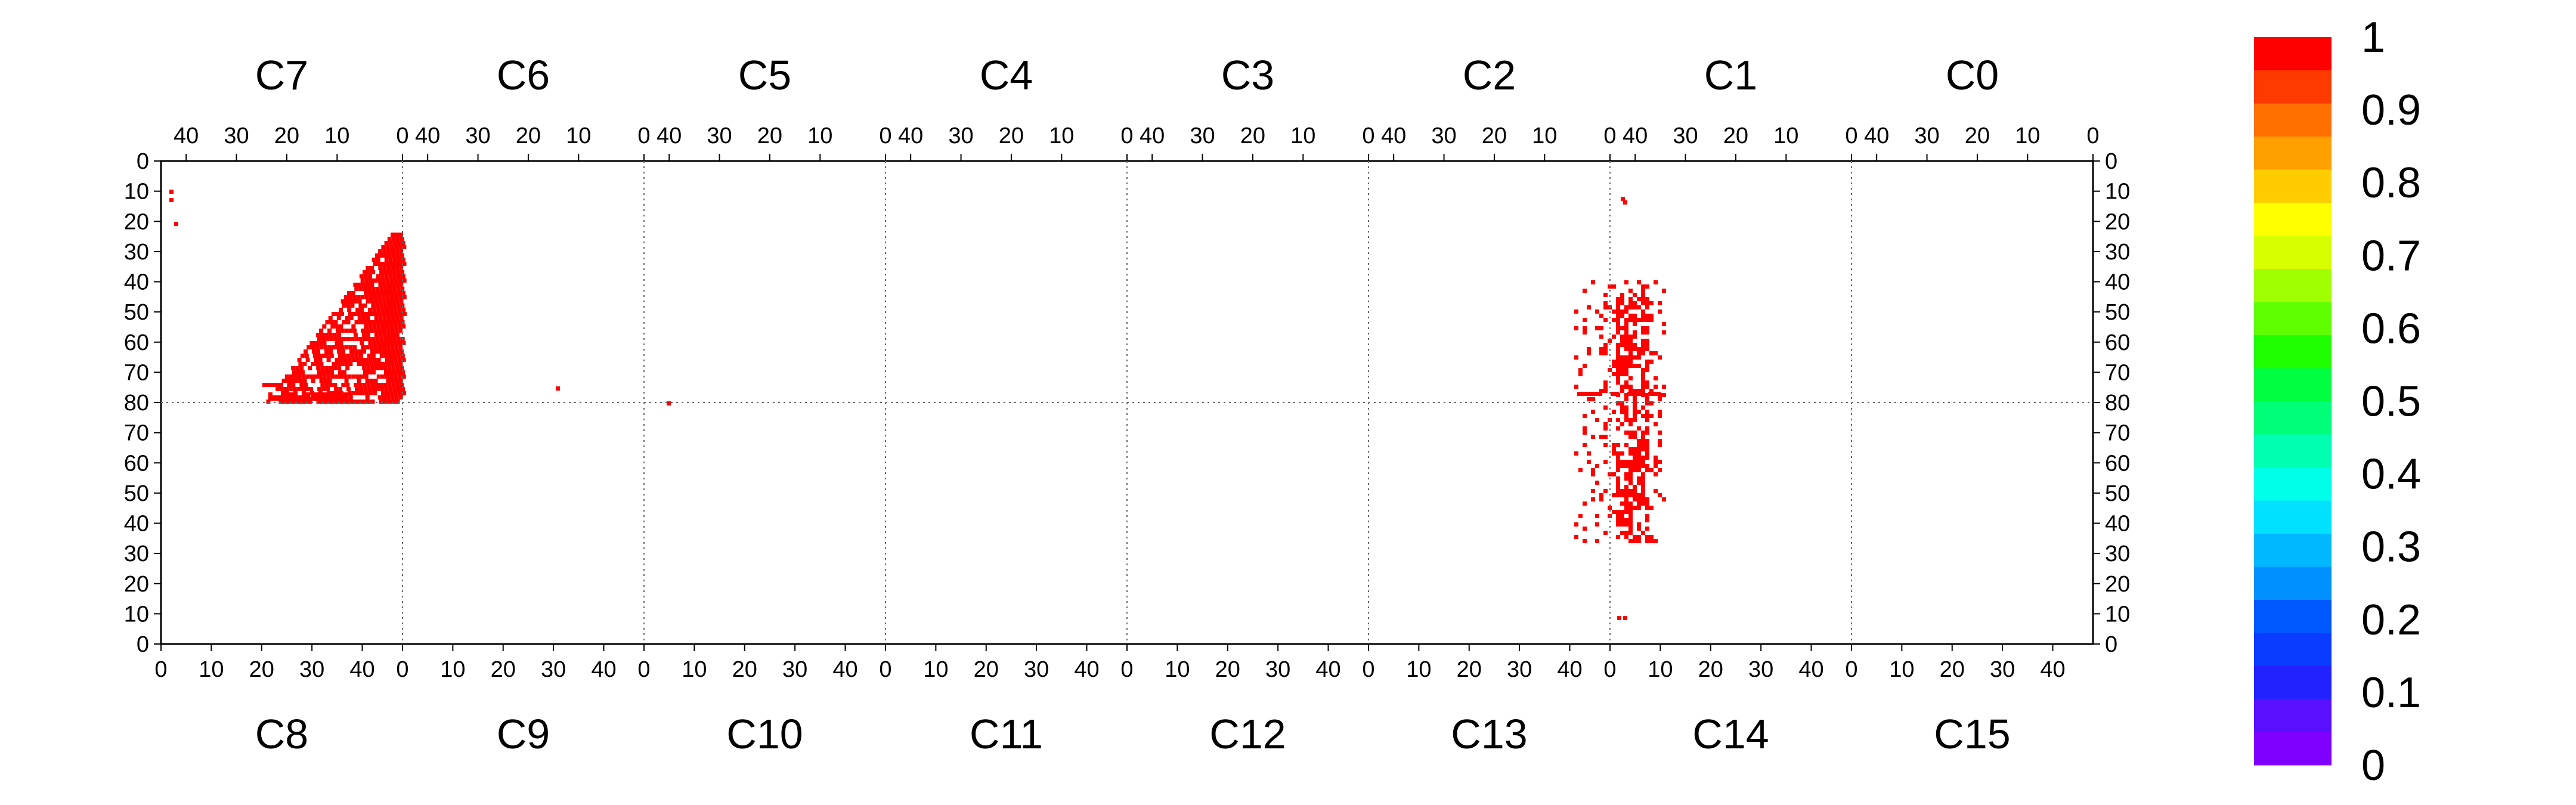  What do you see at coordinates (578, 135) in the screenshot?
I see `x-tick-label-top: 10` at bounding box center [578, 135].